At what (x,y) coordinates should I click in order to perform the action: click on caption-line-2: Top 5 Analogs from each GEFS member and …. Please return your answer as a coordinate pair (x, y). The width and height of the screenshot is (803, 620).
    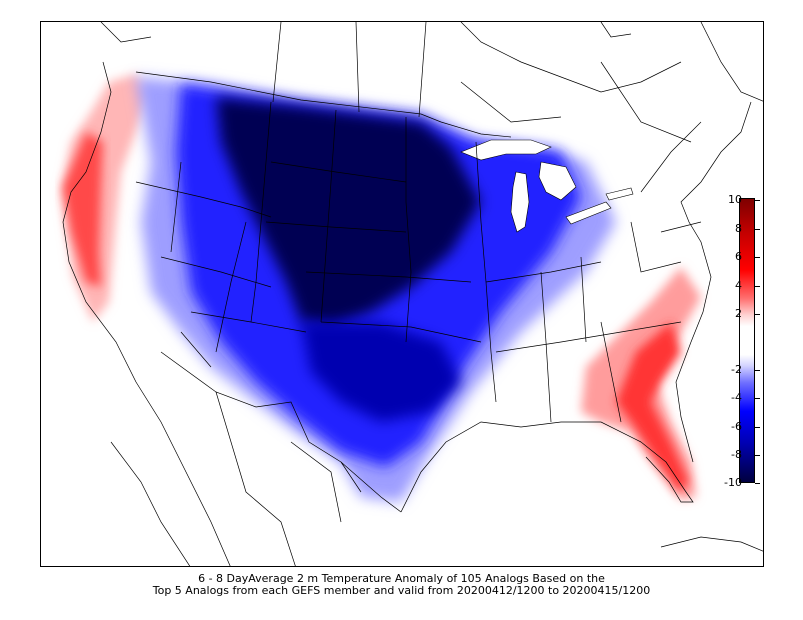
    Looking at the image, I should click on (401, 591).